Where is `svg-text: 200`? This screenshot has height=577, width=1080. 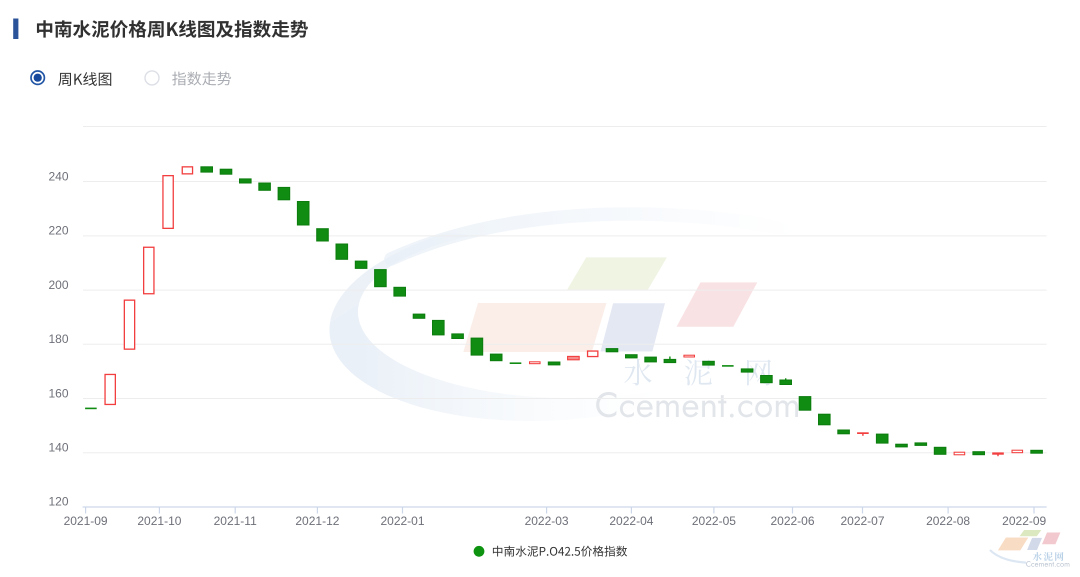 svg-text: 200 is located at coordinates (58, 285).